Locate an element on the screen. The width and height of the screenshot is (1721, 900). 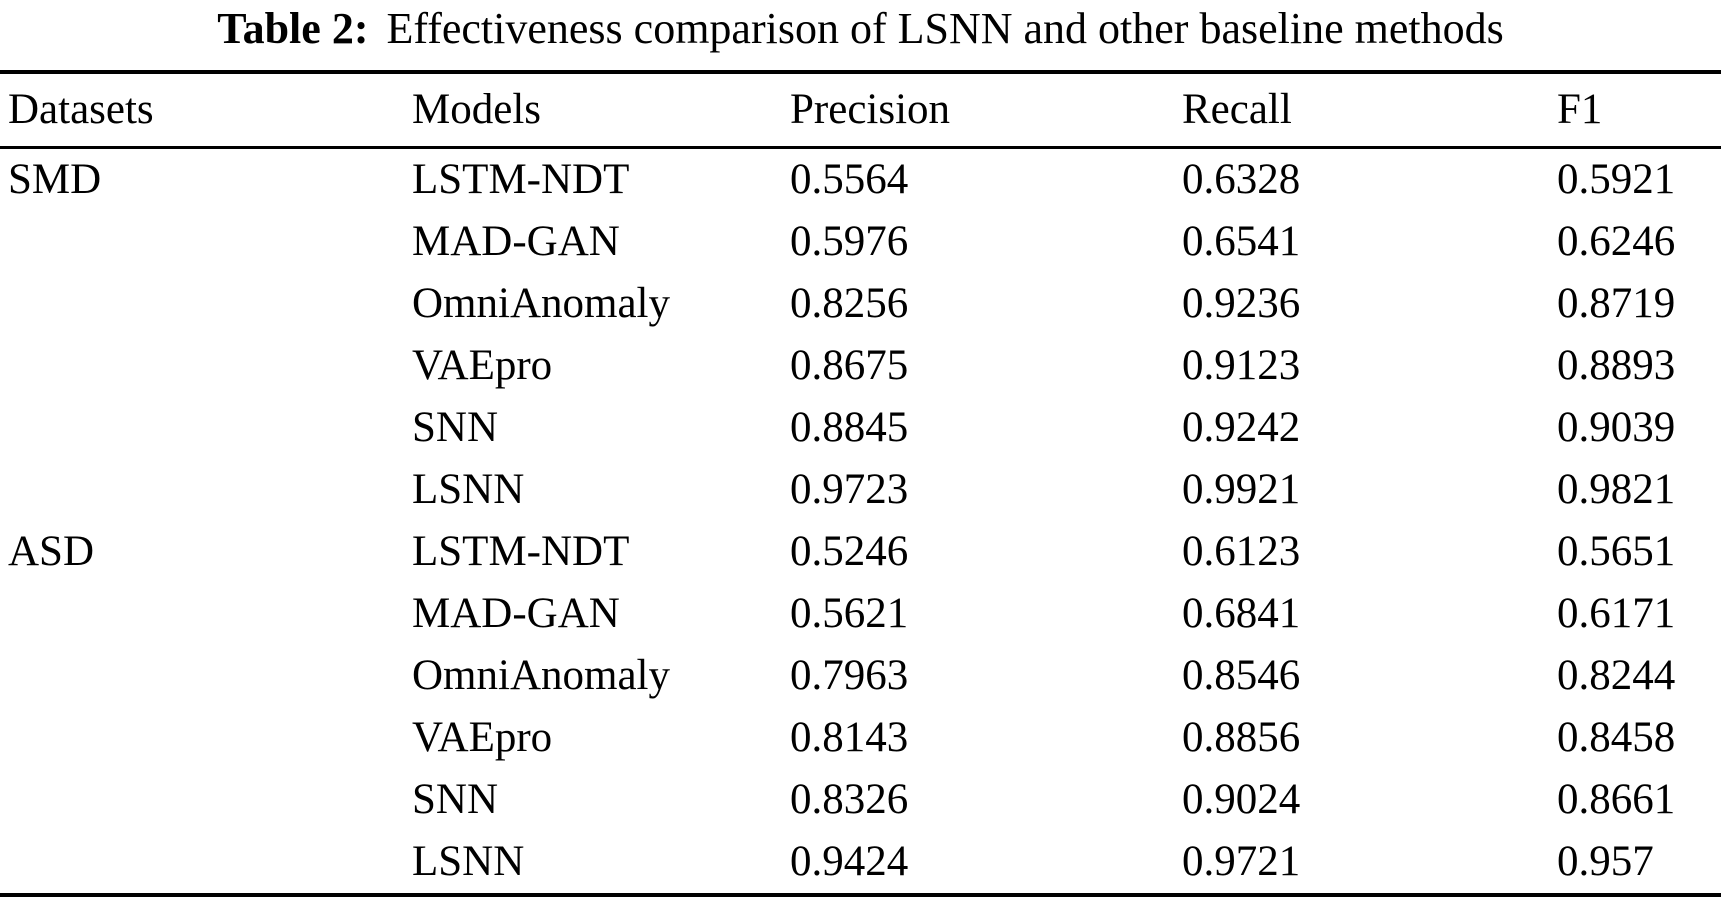
cell-precision: 0.8256 is located at coordinates (849, 303).